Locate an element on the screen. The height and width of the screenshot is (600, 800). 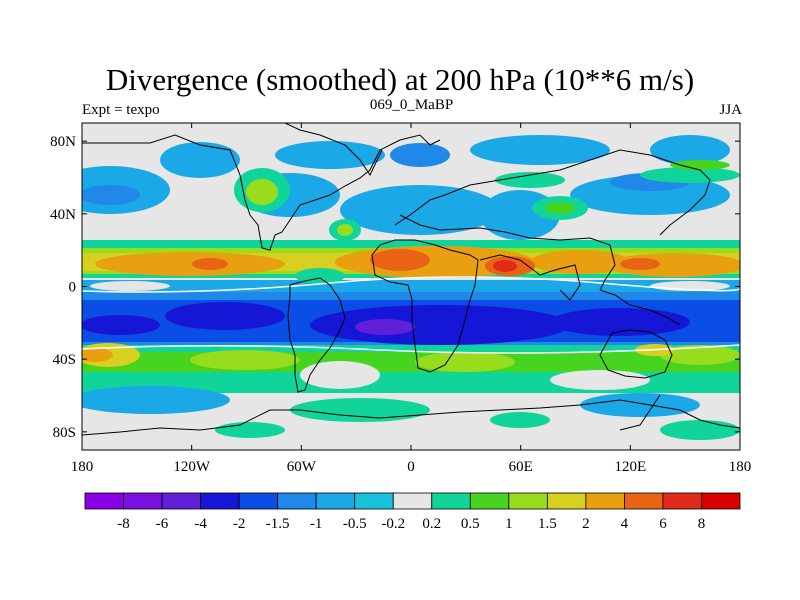
colorbar-label: -4 is located at coordinates (200, 524).